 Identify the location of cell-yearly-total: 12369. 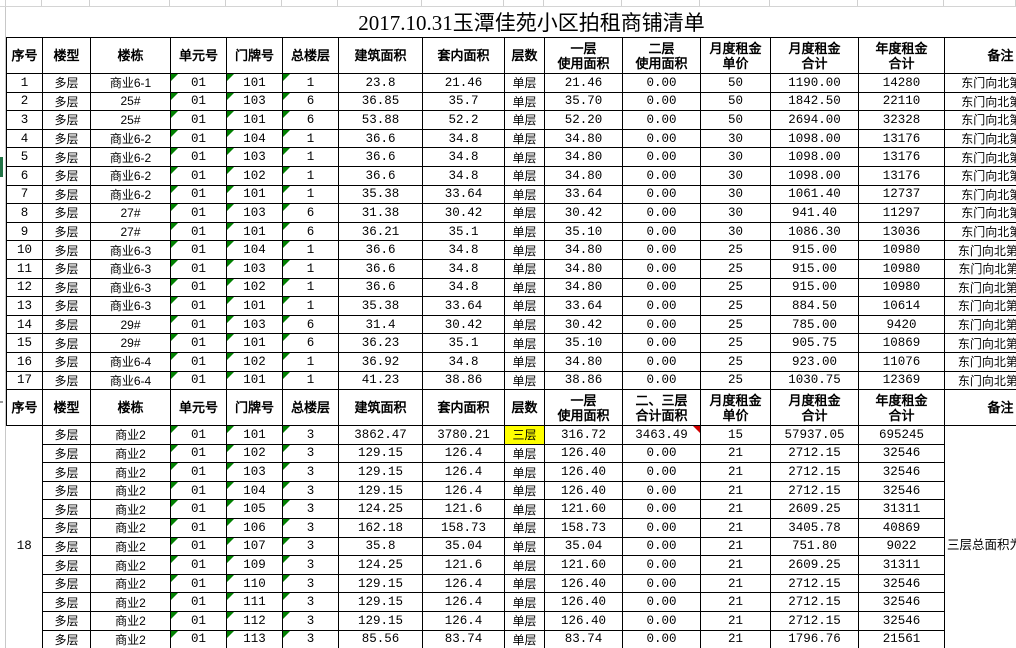
(901, 380).